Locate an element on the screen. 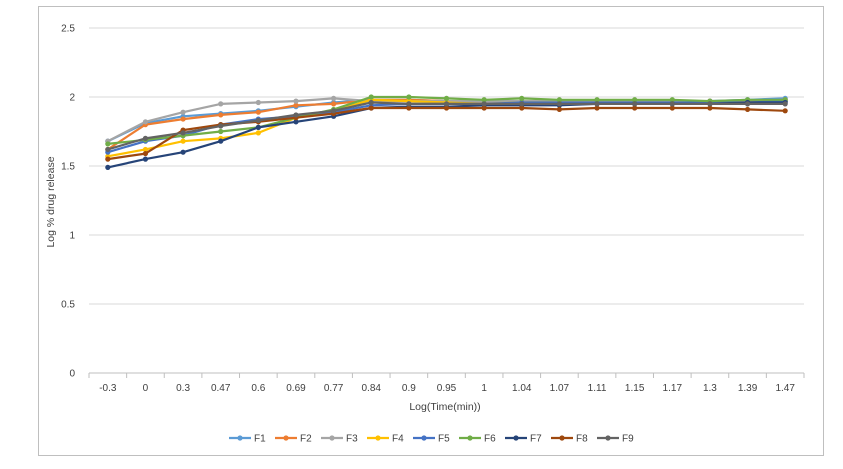 Image resolution: width=843 pixels, height=469 pixels. series-lines is located at coordinates (446, 132).